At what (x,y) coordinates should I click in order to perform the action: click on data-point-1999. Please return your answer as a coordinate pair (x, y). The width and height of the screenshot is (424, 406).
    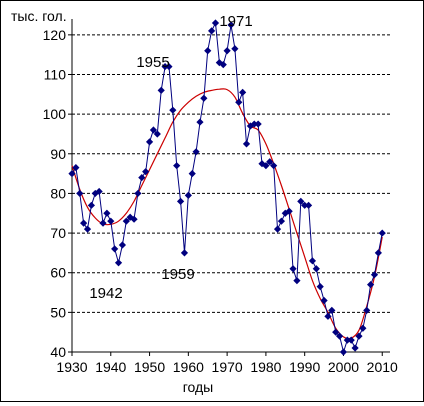
    Looking at the image, I should click on (339, 336).